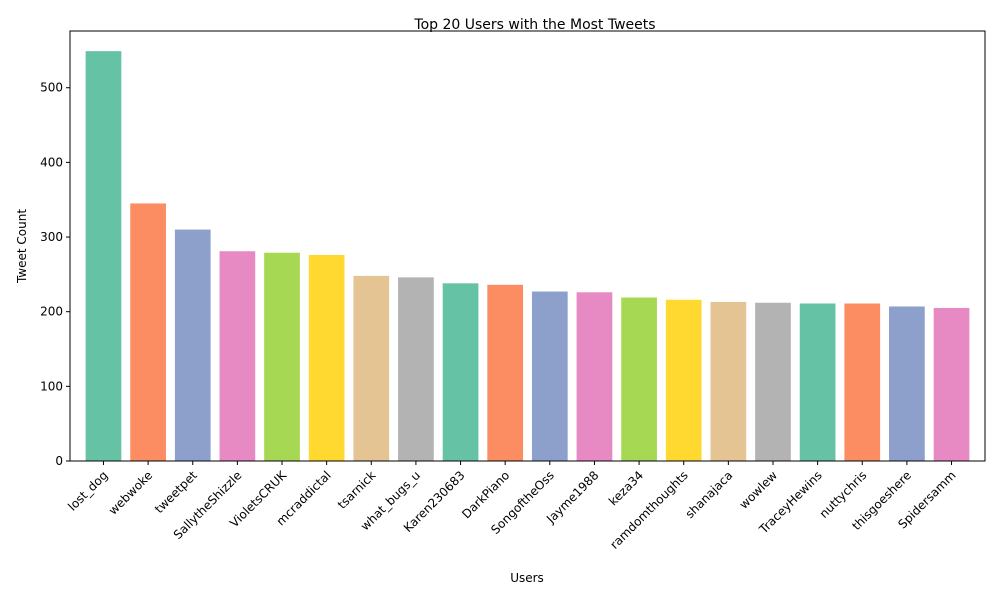  Describe the element at coordinates (594, 376) in the screenshot. I see `bar-Jayme1988` at that location.